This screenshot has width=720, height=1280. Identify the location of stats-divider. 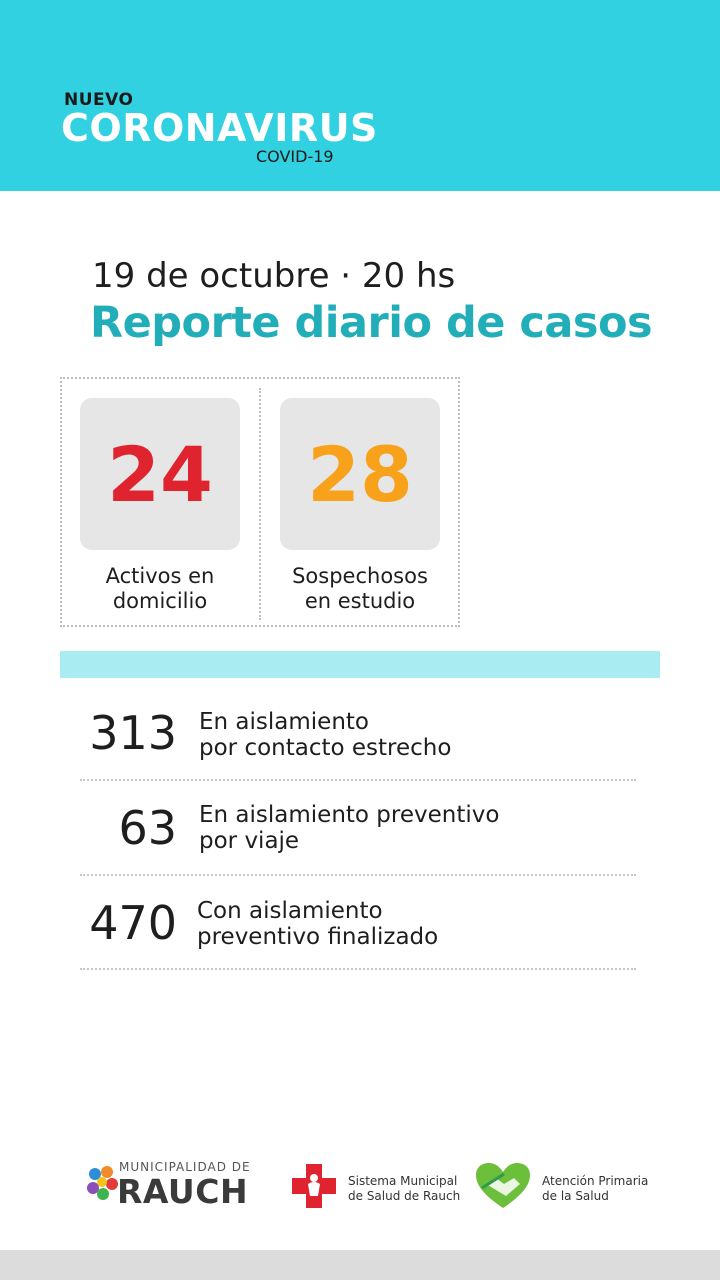
(260, 504).